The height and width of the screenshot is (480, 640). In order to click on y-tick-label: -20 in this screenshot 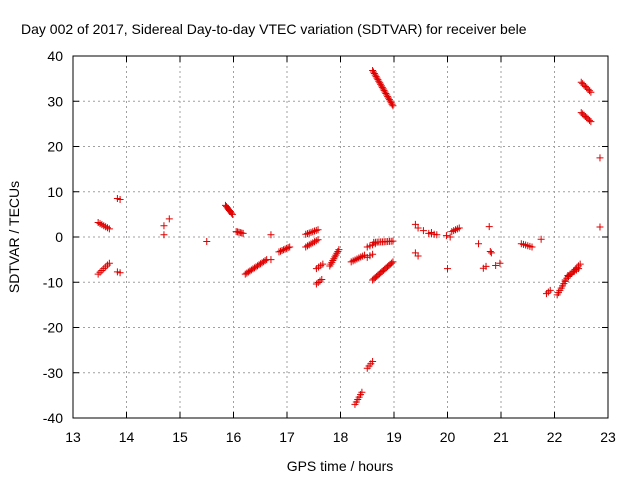, I will do `click(53, 328)`.